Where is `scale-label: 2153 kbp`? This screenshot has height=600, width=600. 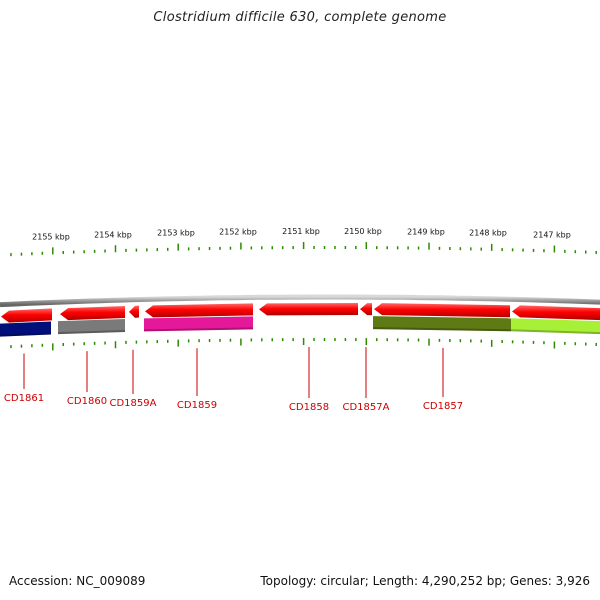 scale-label: 2153 kbp is located at coordinates (176, 233).